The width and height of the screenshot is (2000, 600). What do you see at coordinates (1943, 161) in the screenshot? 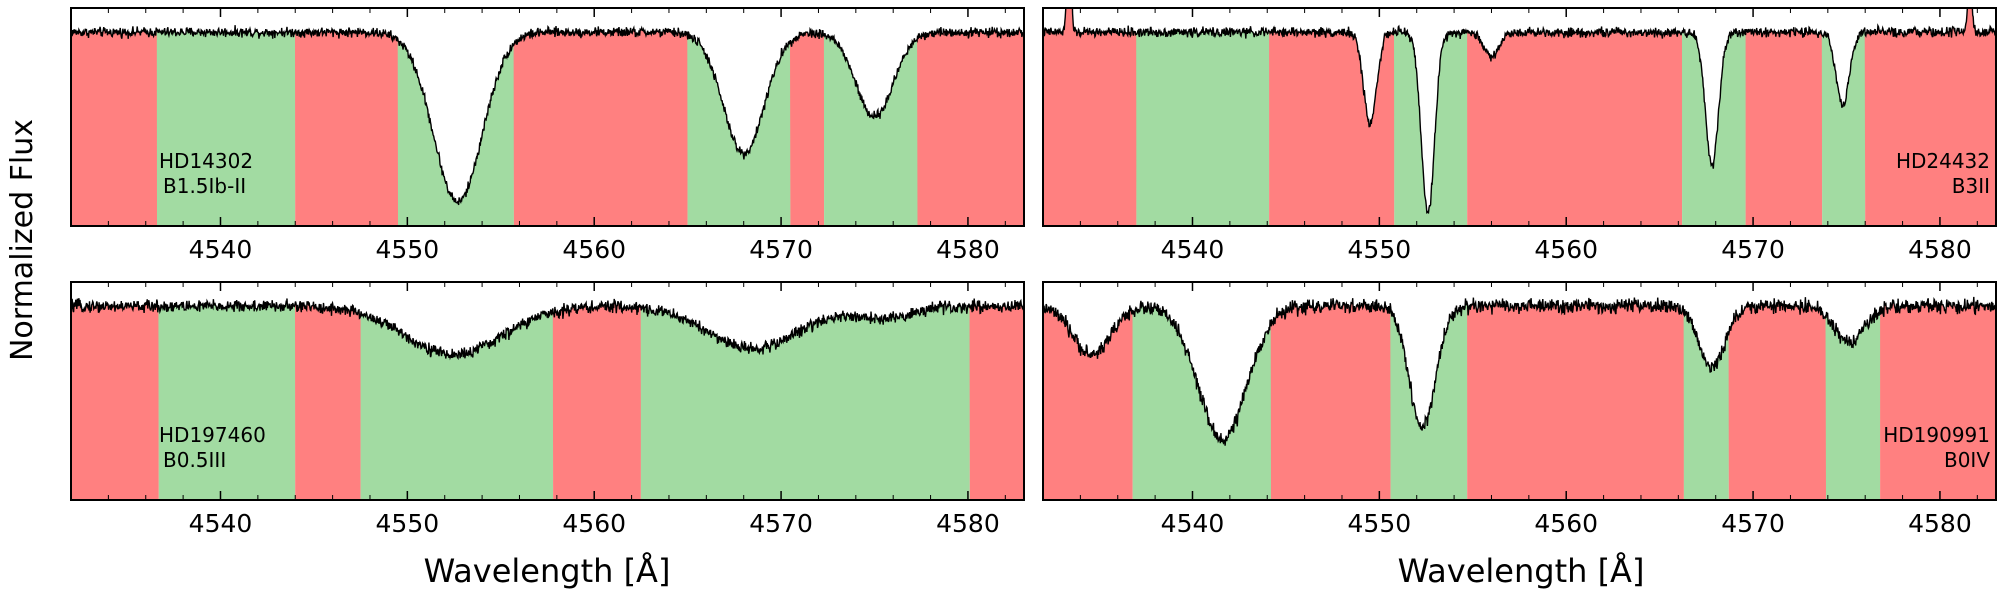
I see `star-name-label: HD24432` at bounding box center [1943, 161].